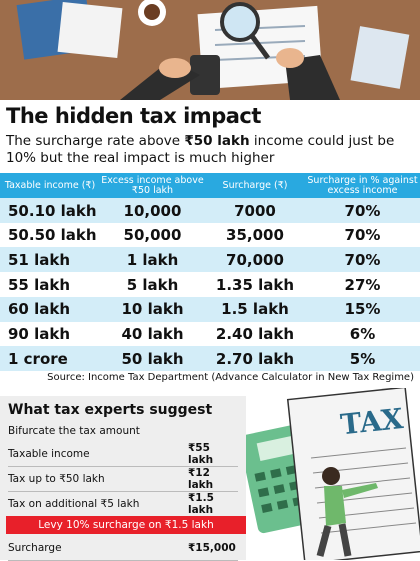 Image resolution: width=420 pixels, height=561 pixels. I want to click on suggestion-row: Surcharge ₹15,000, so click(123, 548).